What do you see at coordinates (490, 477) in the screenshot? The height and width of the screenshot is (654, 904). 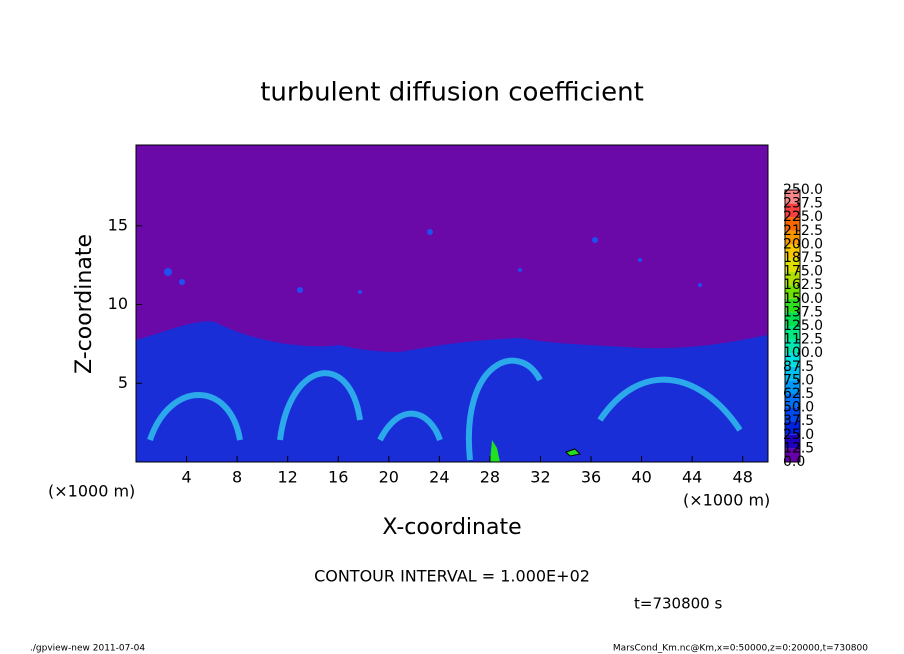 I see `x-tick-label: 28` at bounding box center [490, 477].